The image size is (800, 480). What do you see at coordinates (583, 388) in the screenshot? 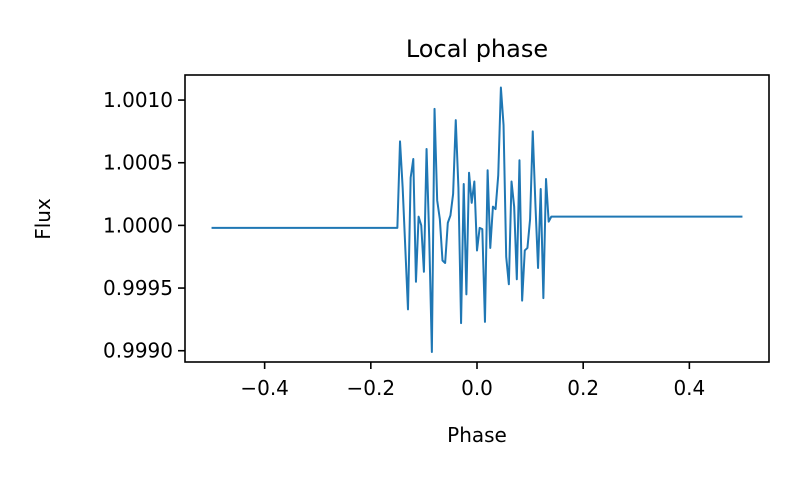
I see `x-tick-label: 0.2` at bounding box center [583, 388].